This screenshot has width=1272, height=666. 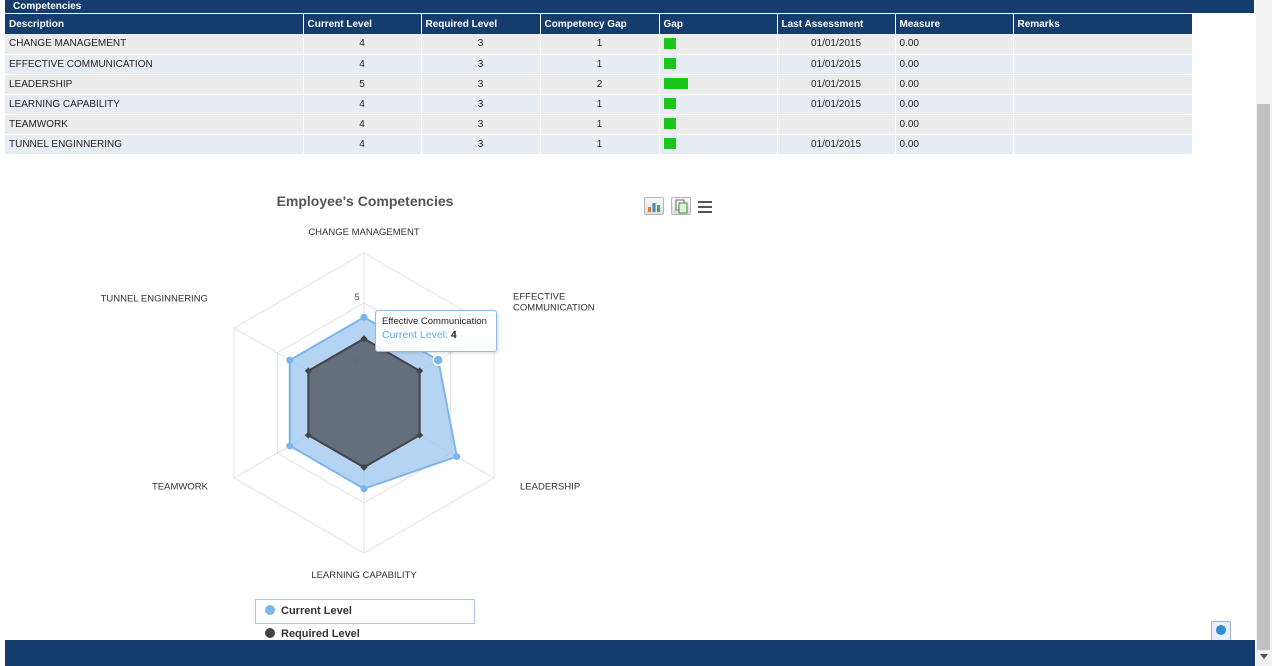 I want to click on legend-dot-required, so click(x=270, y=633).